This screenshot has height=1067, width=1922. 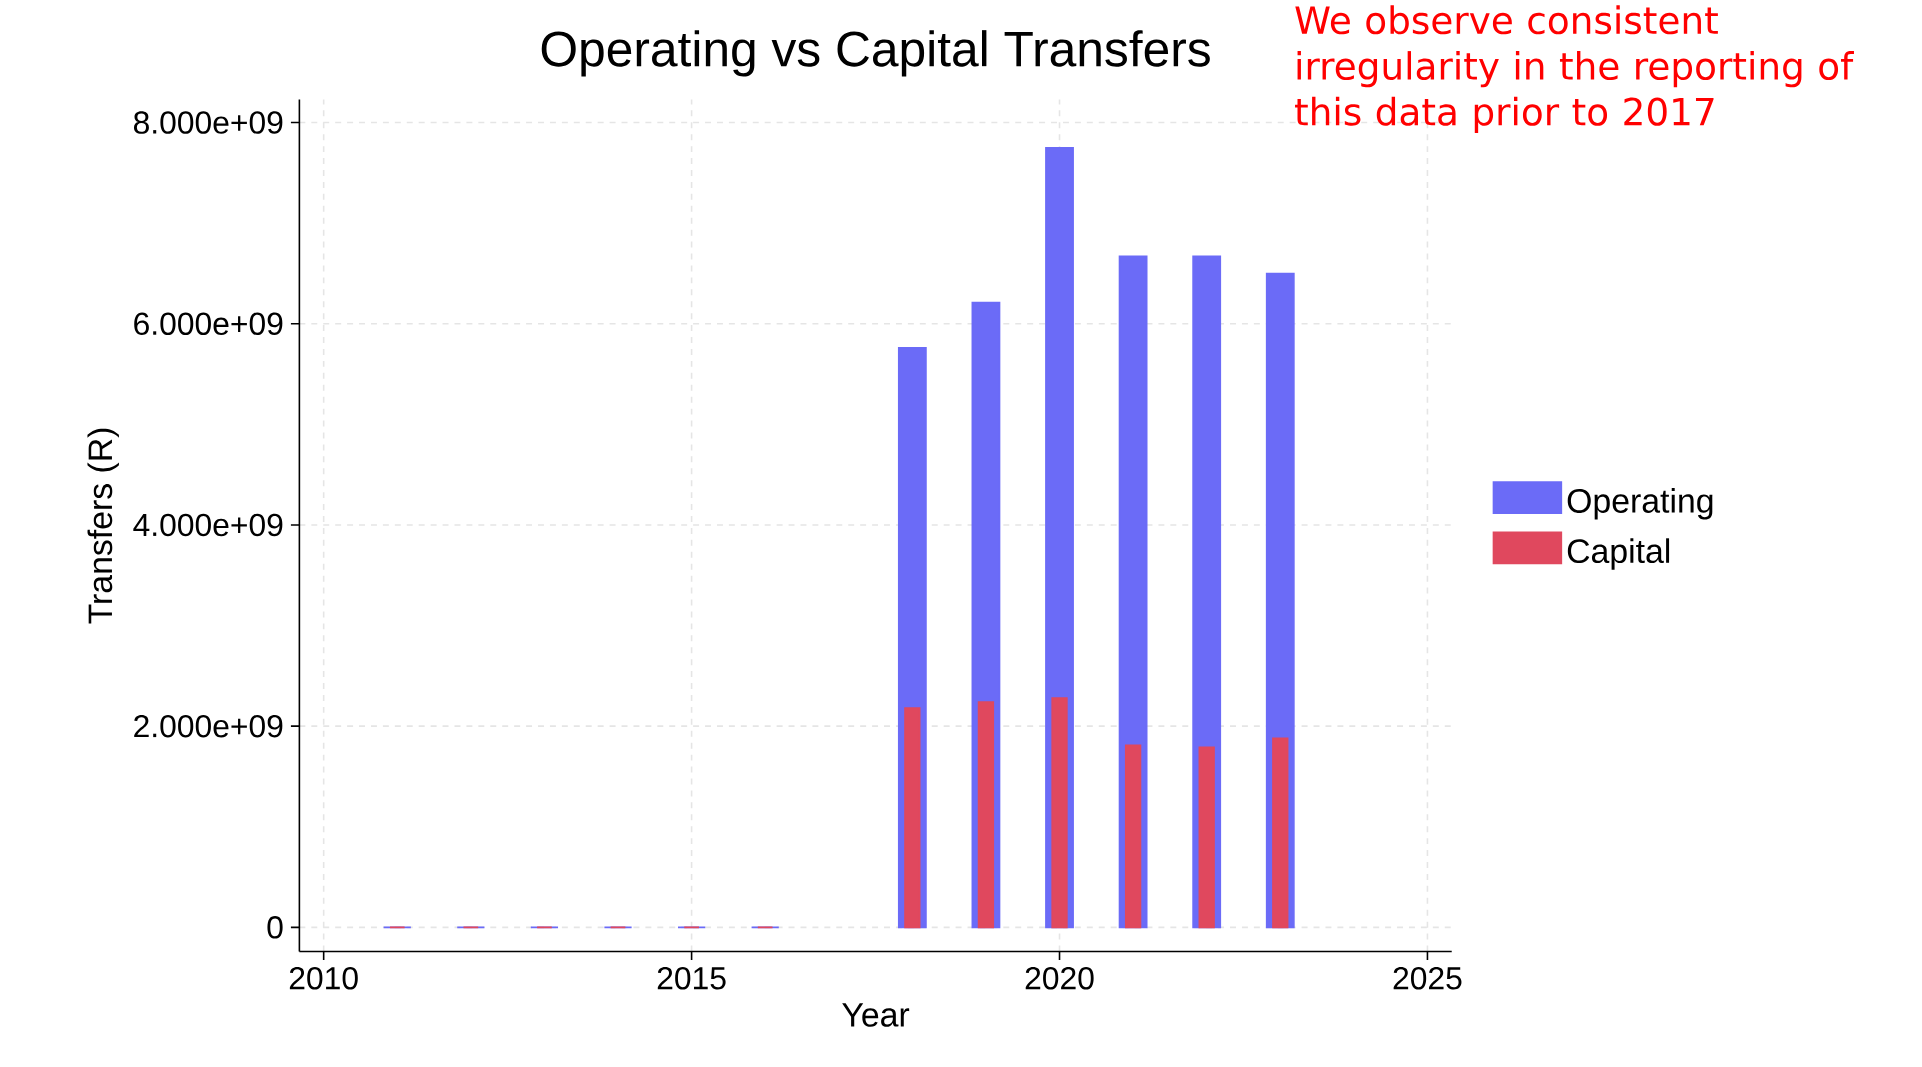 What do you see at coordinates (691, 978) in the screenshot?
I see `x-tick-label: 2015` at bounding box center [691, 978].